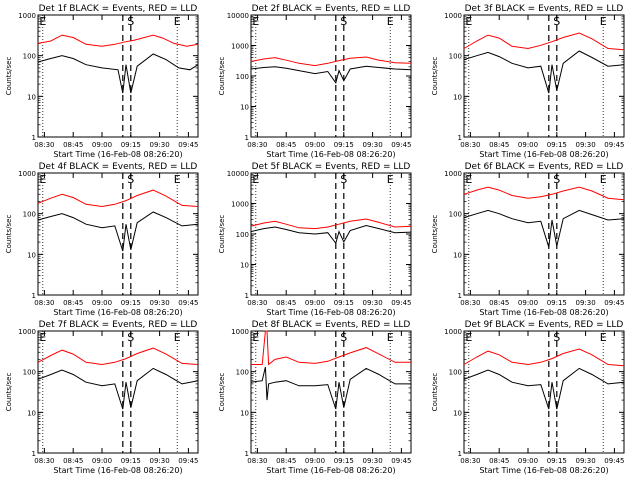  Describe the element at coordinates (544, 167) in the screenshot. I see `panel-title: Det 6f BLACK = Events, RED = LLD` at that location.